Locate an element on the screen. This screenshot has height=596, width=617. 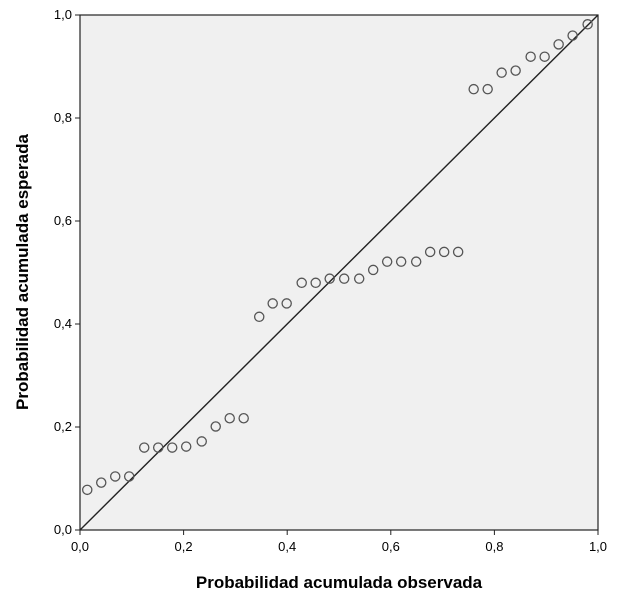
x-tick-label: 1,0 is located at coordinates (598, 546).